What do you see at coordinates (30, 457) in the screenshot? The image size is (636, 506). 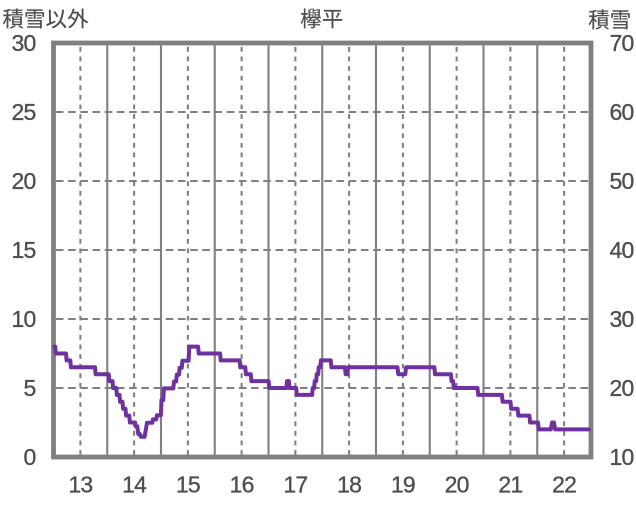 I see `svg-text: 0` at bounding box center [30, 457].